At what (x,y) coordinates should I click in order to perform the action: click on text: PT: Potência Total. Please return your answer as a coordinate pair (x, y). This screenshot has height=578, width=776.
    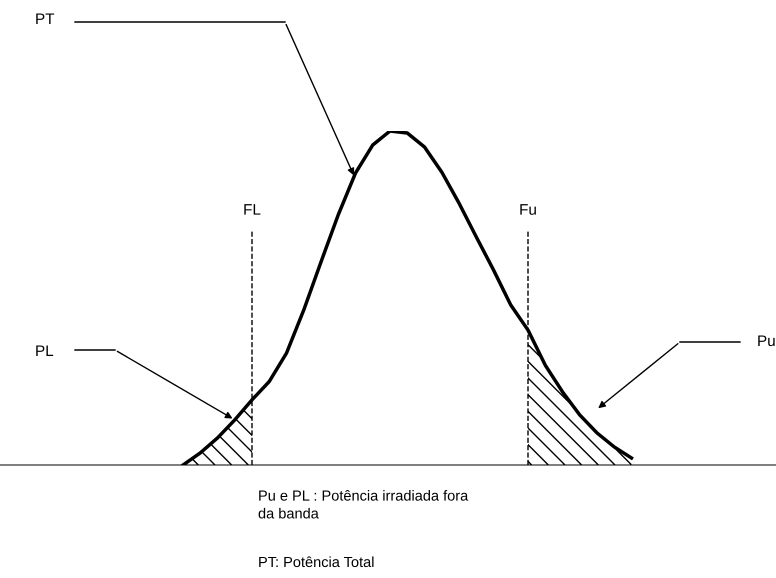
    Looking at the image, I should click on (316, 562).